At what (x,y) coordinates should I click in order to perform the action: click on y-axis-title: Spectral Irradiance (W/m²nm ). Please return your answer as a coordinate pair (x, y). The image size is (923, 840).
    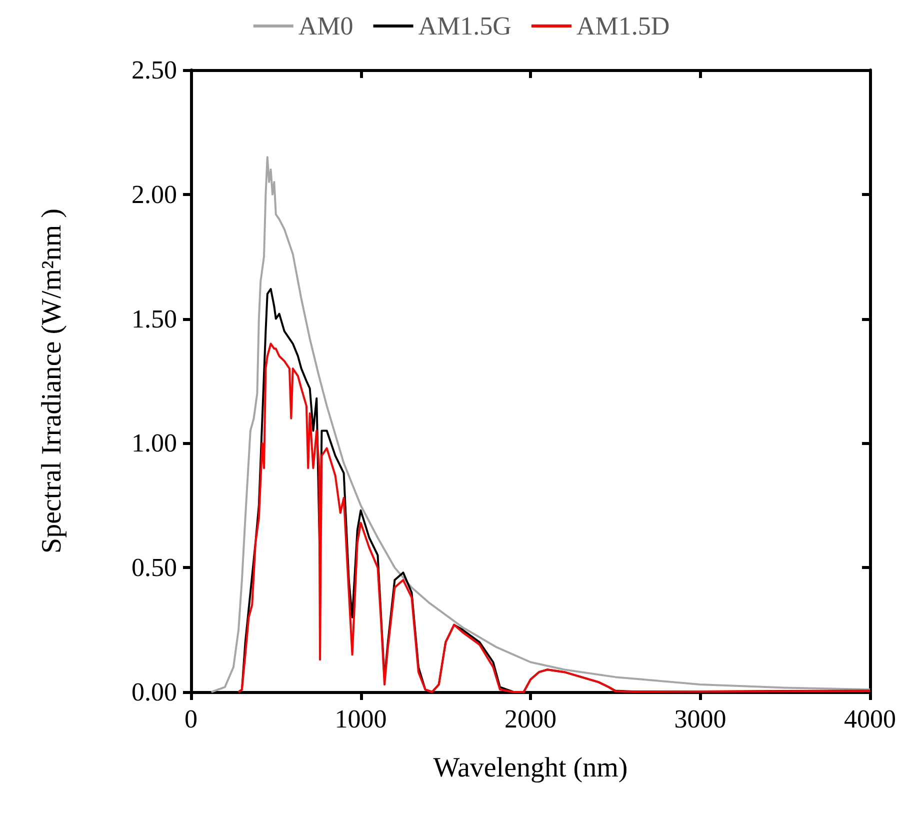
    Looking at the image, I should click on (52, 381).